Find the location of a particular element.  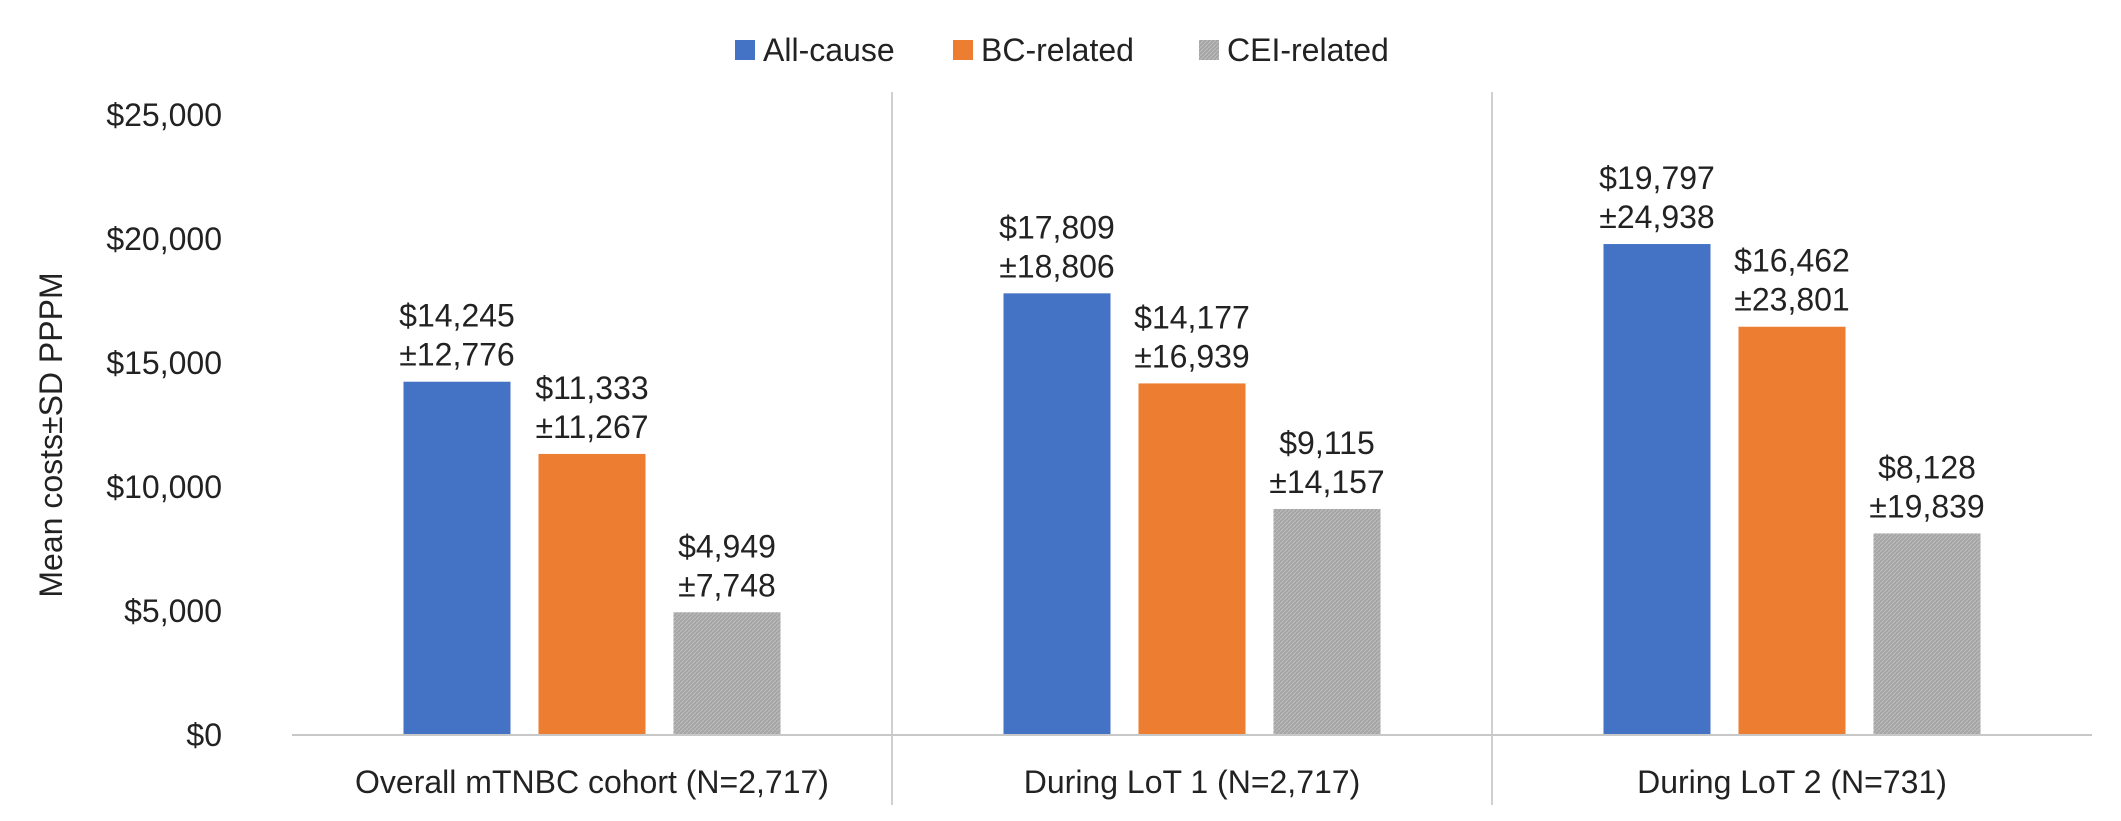

data-label-sd: ±24,938 is located at coordinates (1656, 217).